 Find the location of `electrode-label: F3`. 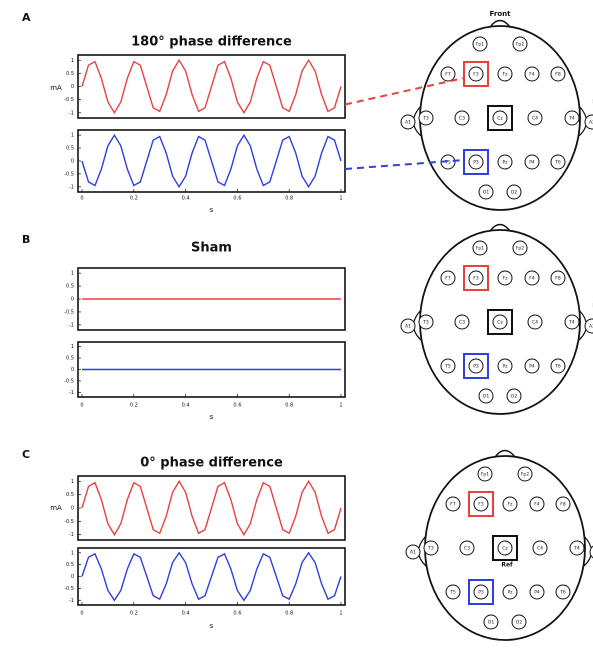

electrode-label: F3 is located at coordinates (476, 75).